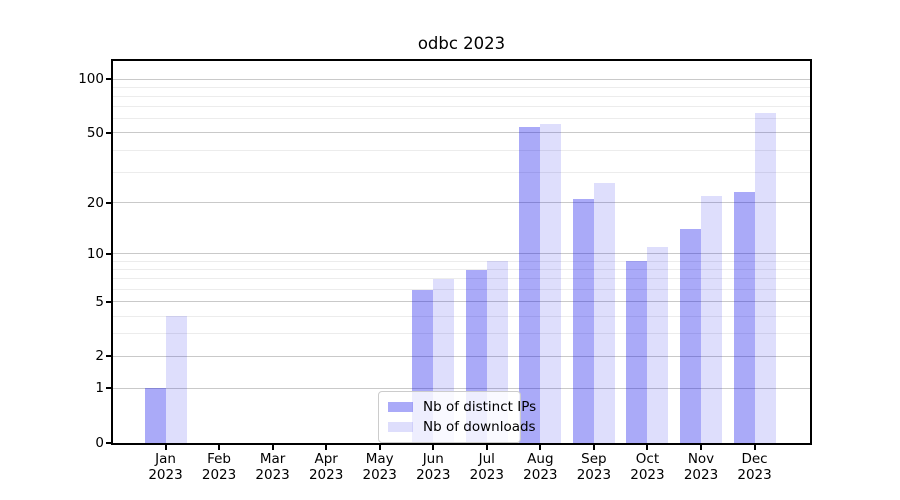 The width and height of the screenshot is (900, 500). I want to click on x-tick-month: Jan, so click(165, 459).